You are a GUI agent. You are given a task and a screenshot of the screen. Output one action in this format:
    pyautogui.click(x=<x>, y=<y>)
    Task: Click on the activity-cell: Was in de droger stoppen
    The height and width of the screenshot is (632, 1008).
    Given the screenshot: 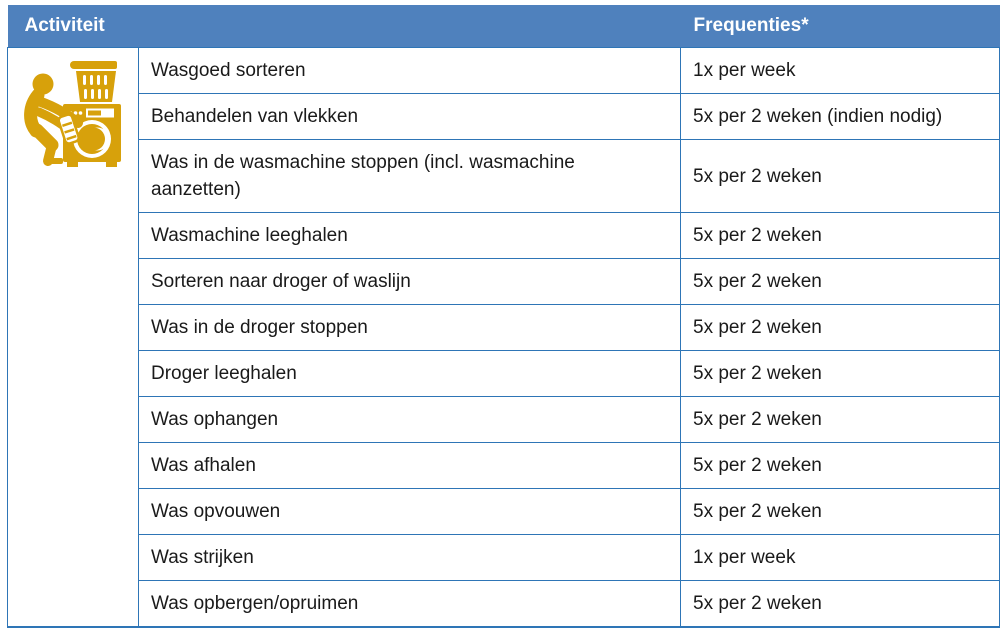 What is the action you would take?
    pyautogui.click(x=409, y=327)
    